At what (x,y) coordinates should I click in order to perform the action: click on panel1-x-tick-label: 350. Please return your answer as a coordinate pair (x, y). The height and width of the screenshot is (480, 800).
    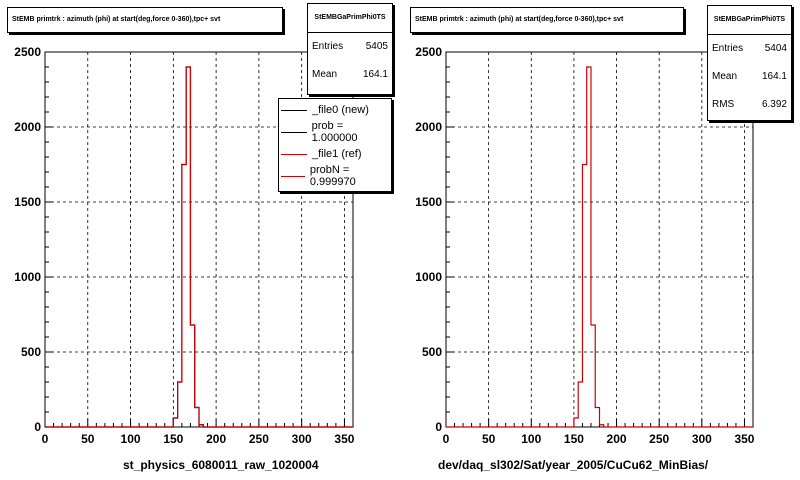
    Looking at the image, I should click on (344, 439).